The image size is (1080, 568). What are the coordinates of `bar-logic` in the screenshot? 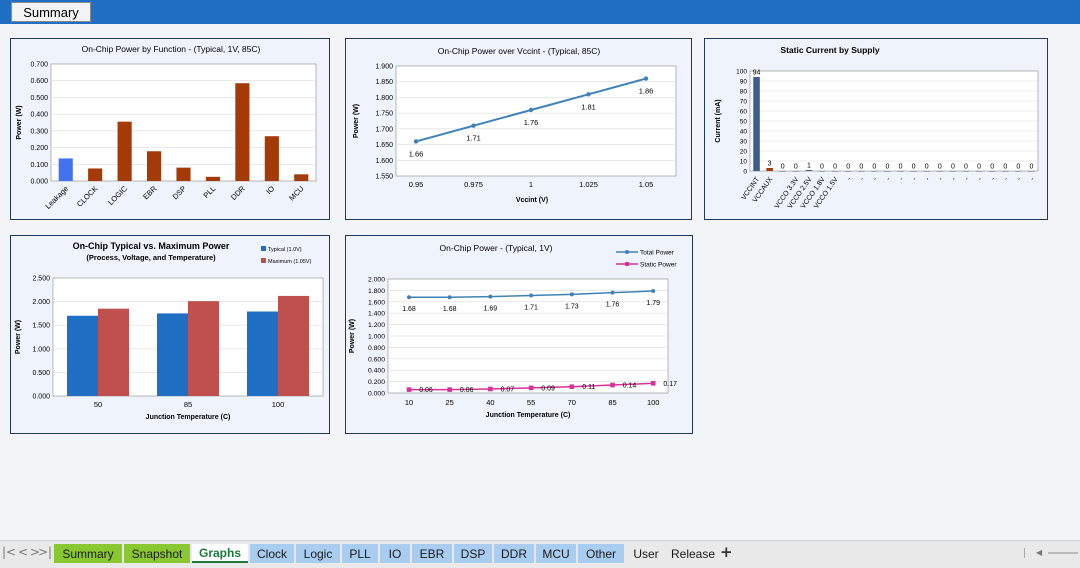 It's located at (124, 151).